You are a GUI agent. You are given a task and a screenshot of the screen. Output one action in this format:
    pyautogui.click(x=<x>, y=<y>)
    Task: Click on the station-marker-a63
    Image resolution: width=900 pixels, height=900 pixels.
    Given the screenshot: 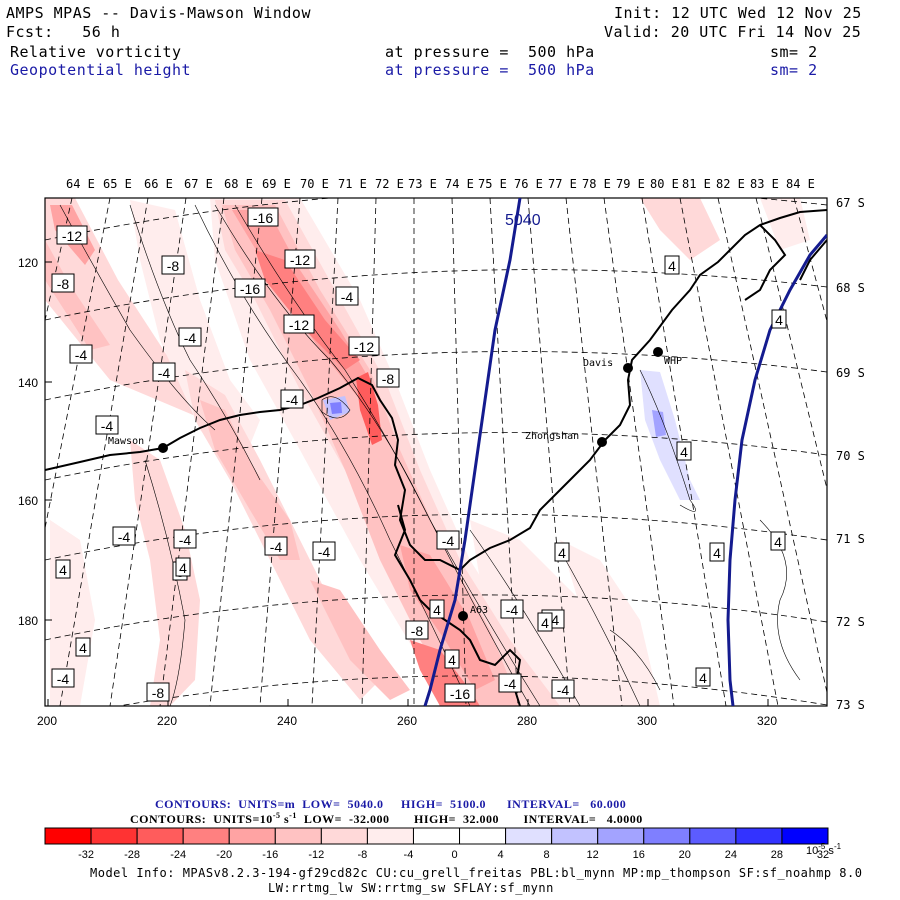 What is the action you would take?
    pyautogui.click(x=463, y=616)
    